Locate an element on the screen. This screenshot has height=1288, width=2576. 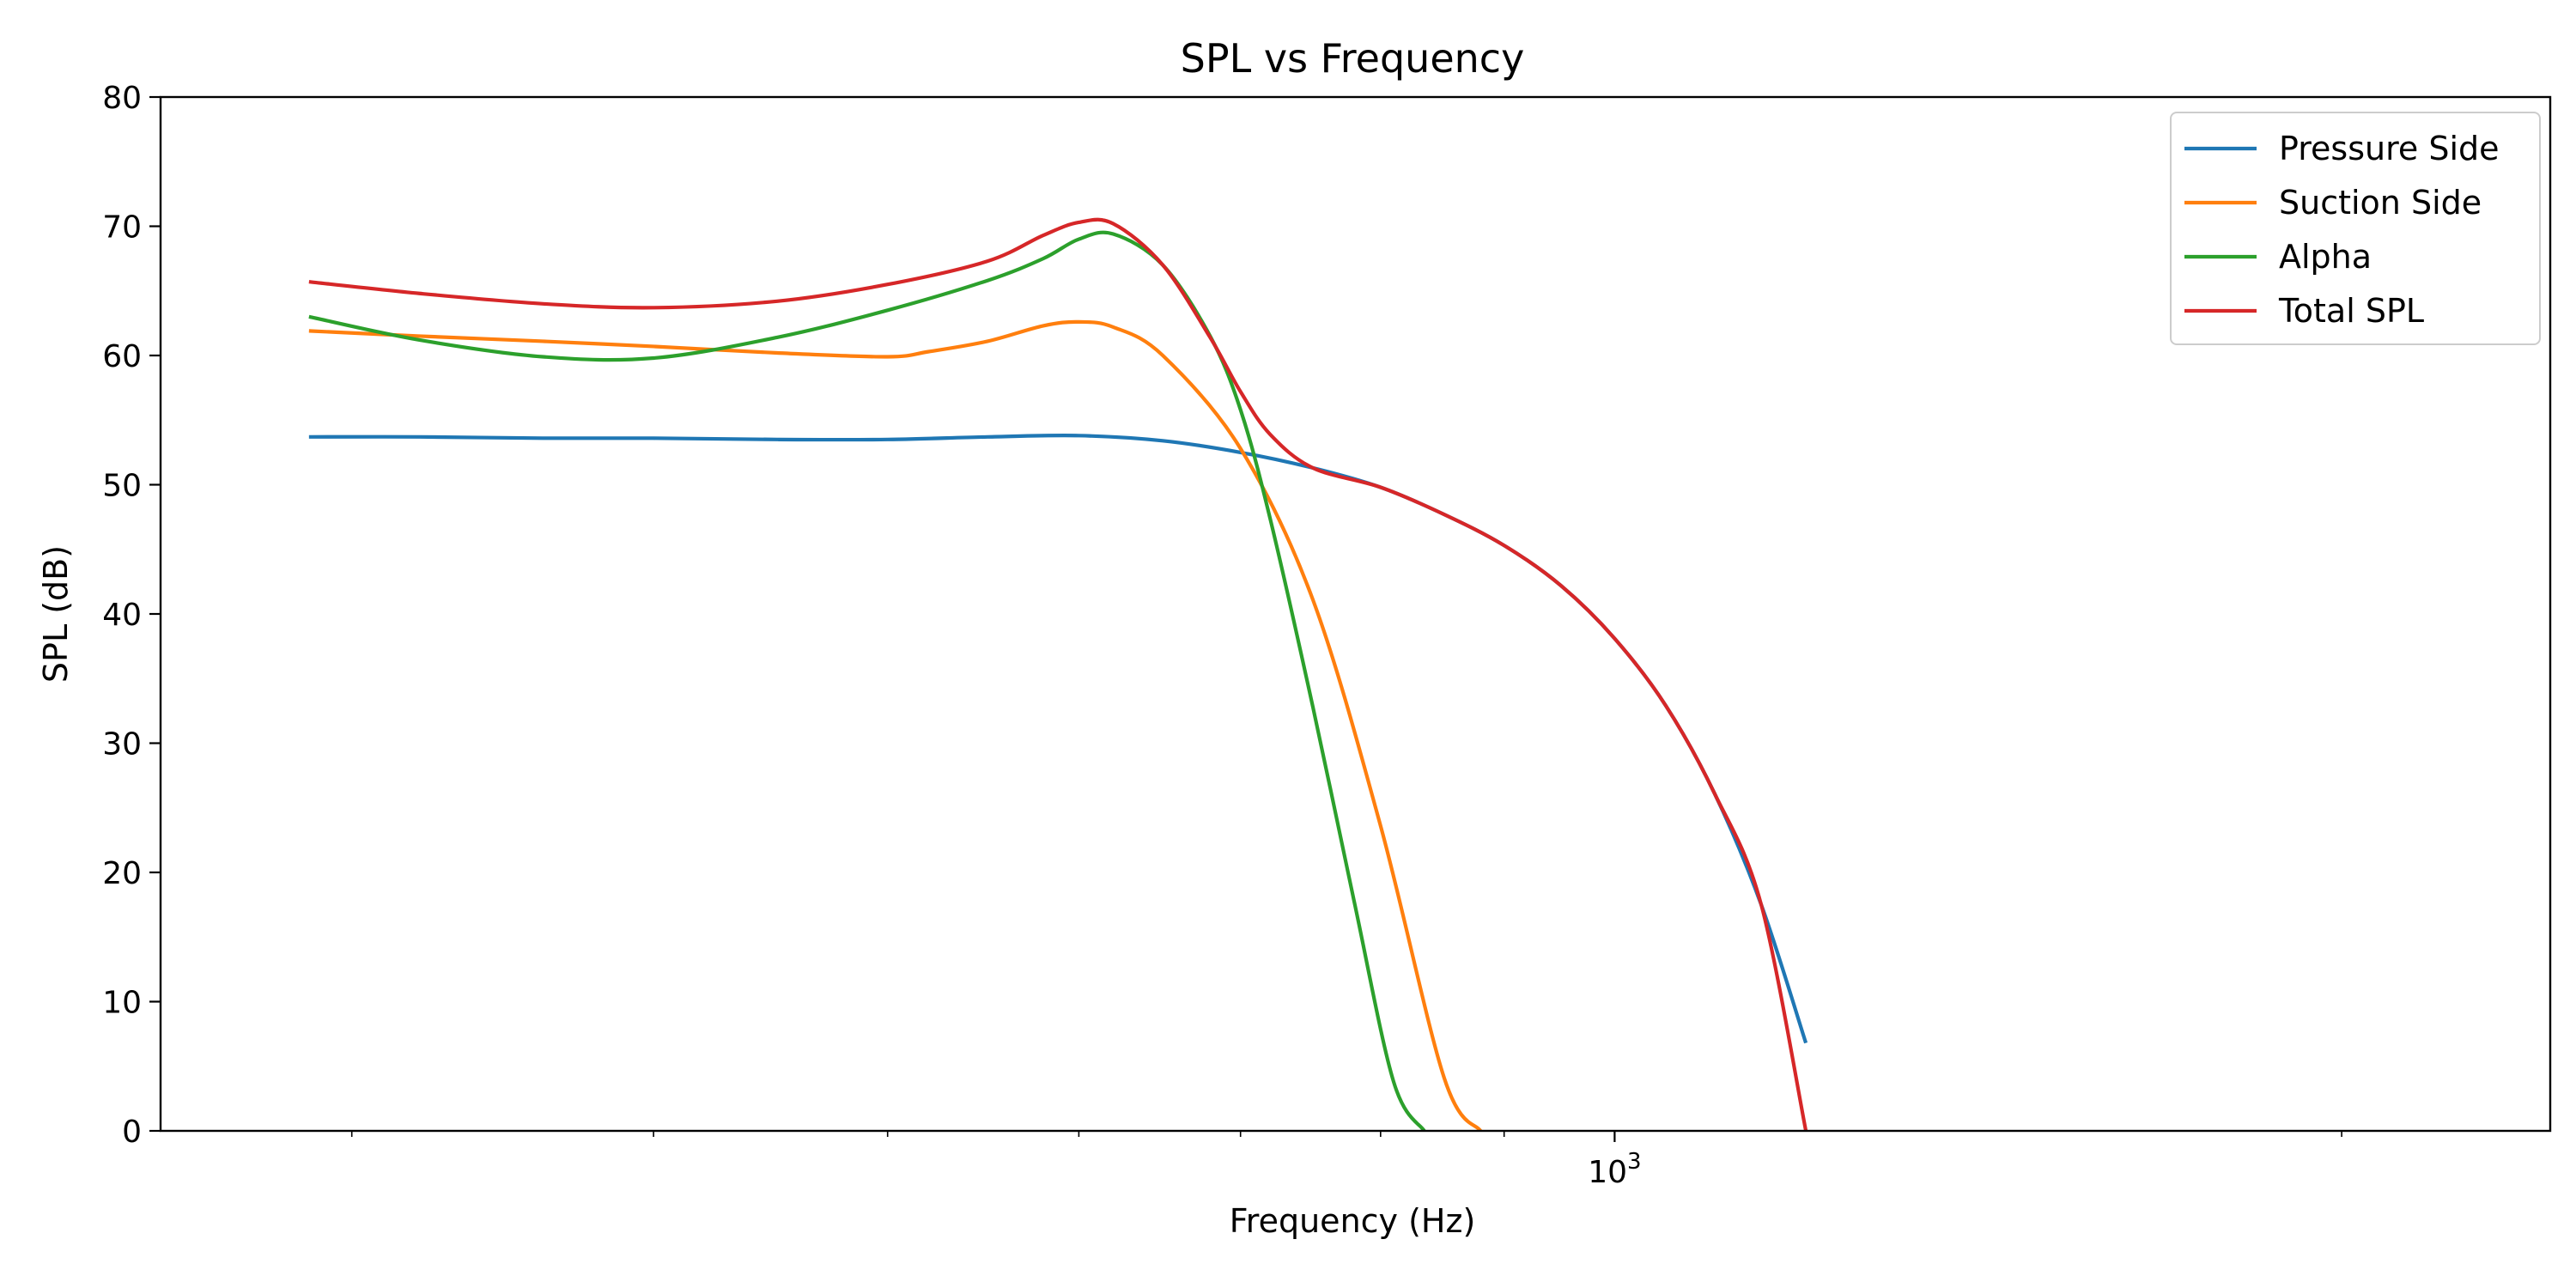
legend-box is located at coordinates (2355, 229).